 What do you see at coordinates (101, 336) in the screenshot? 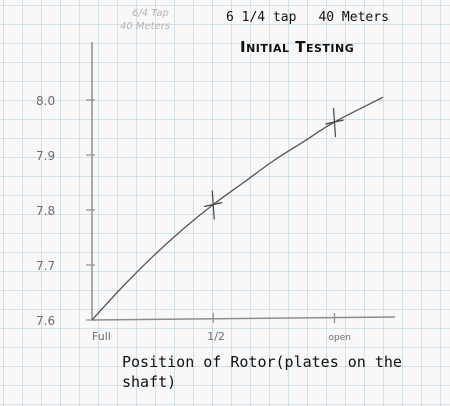
I see `x-tick-label: Full` at bounding box center [101, 336].